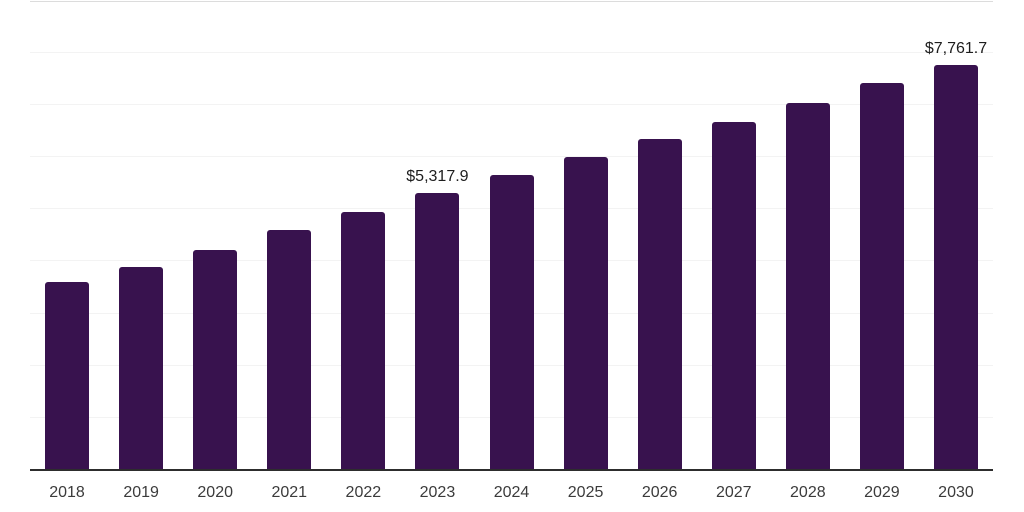  What do you see at coordinates (141, 492) in the screenshot?
I see `x-tick-label-2019: 2019` at bounding box center [141, 492].